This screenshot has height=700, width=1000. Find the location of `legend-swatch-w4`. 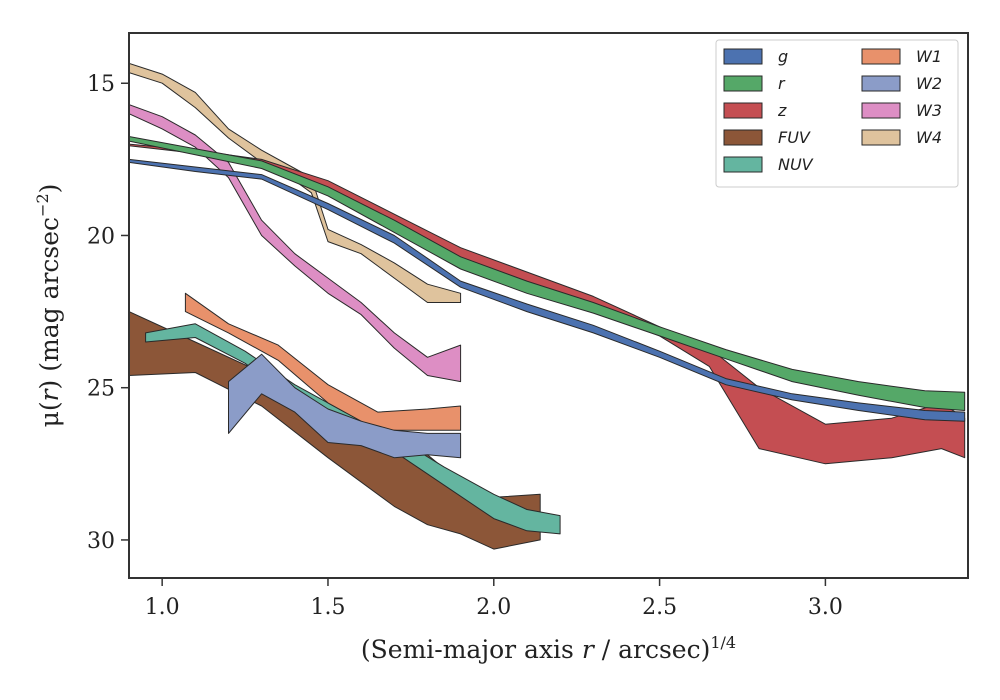

legend-swatch-w4 is located at coordinates (881, 137).